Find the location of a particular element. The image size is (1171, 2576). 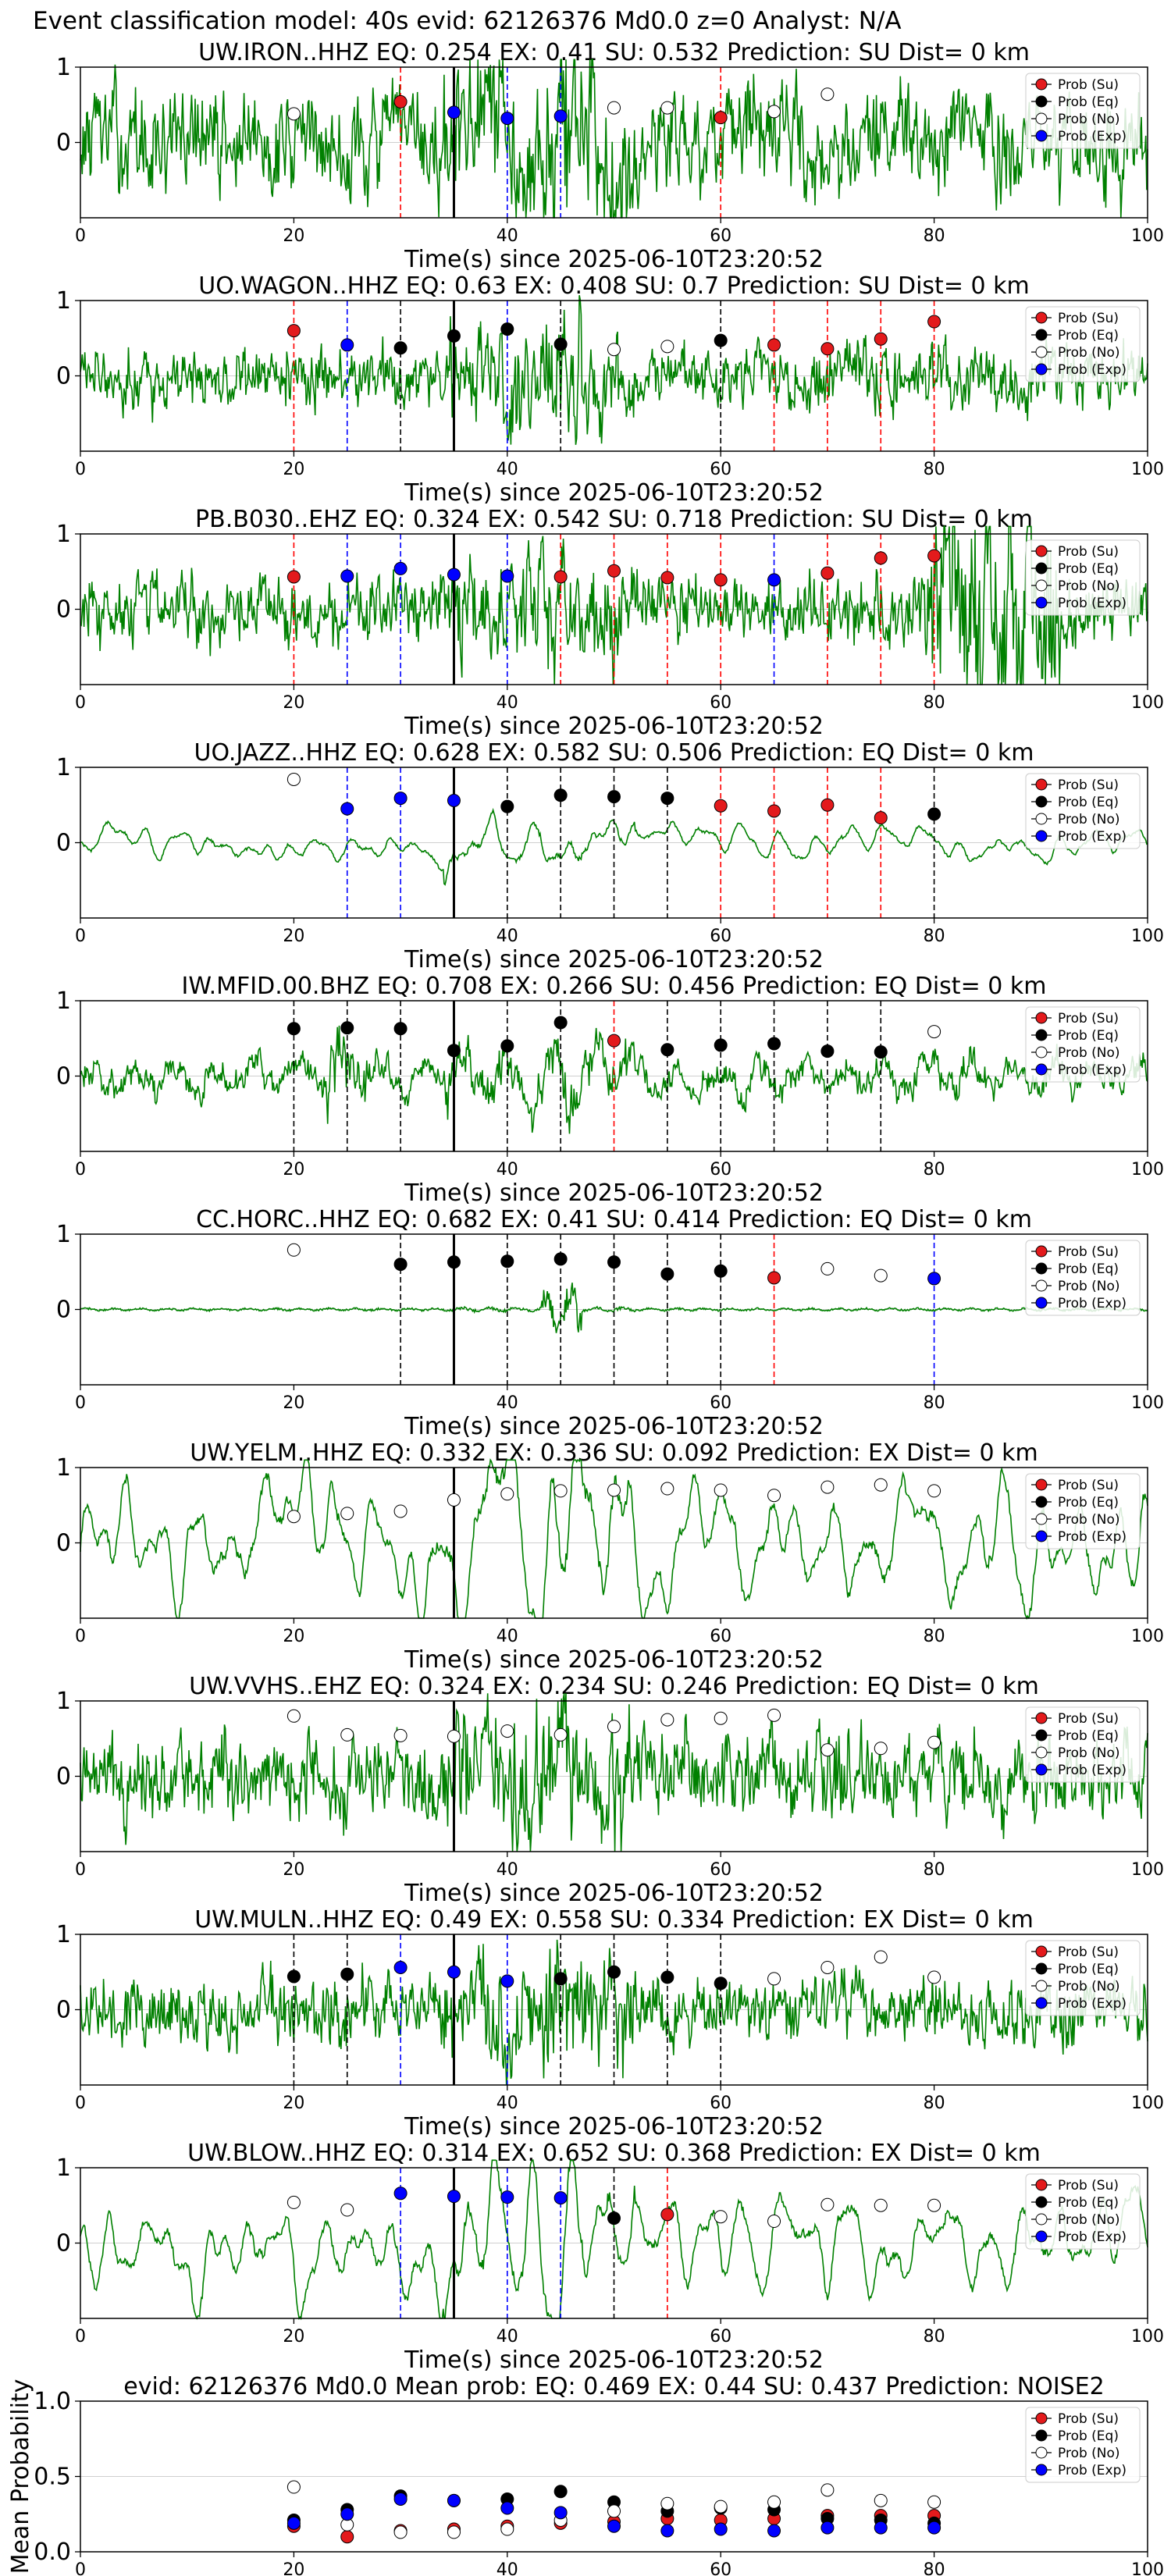

waveform-trace is located at coordinates (614, 370).